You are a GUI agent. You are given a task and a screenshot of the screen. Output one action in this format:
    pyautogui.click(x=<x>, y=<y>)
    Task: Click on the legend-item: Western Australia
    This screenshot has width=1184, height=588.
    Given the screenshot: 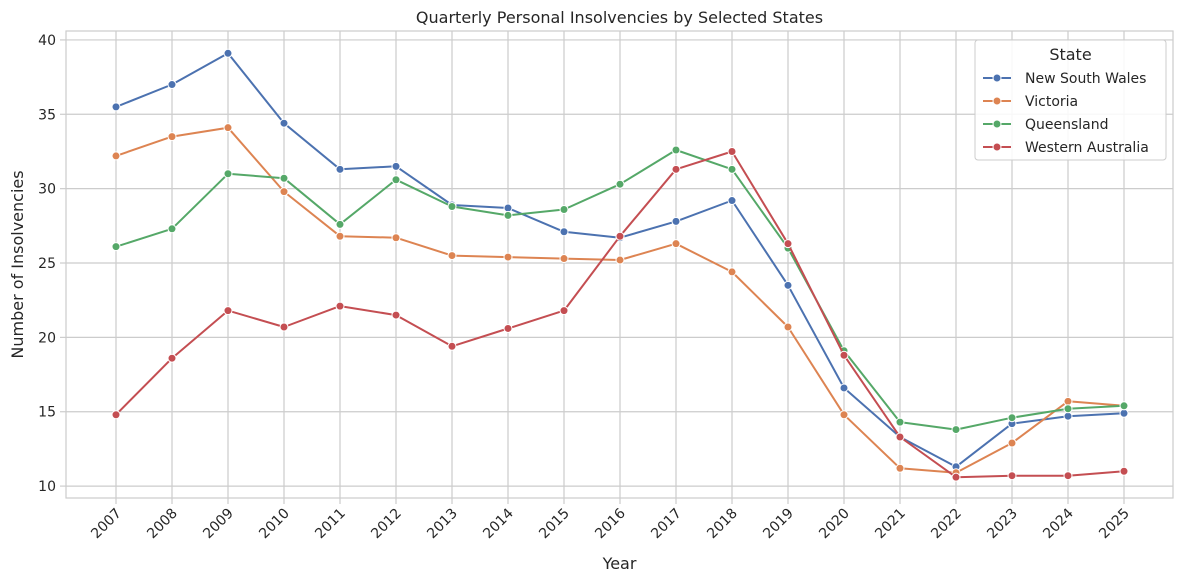 What is the action you would take?
    pyautogui.click(x=1066, y=148)
    